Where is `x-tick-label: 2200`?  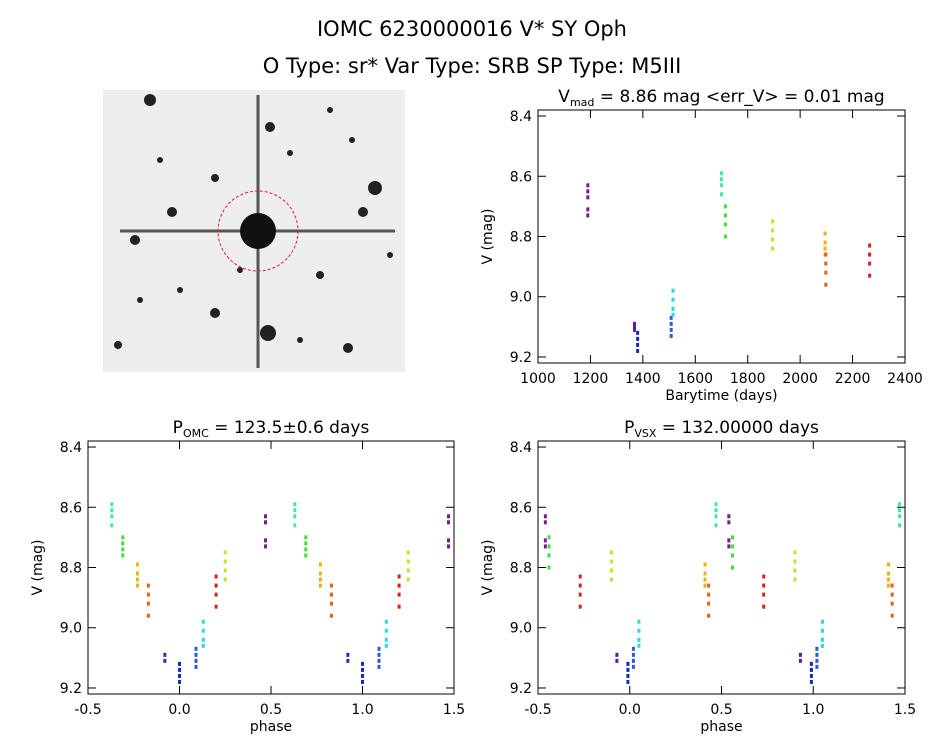 x-tick-label: 2200 is located at coordinates (853, 379).